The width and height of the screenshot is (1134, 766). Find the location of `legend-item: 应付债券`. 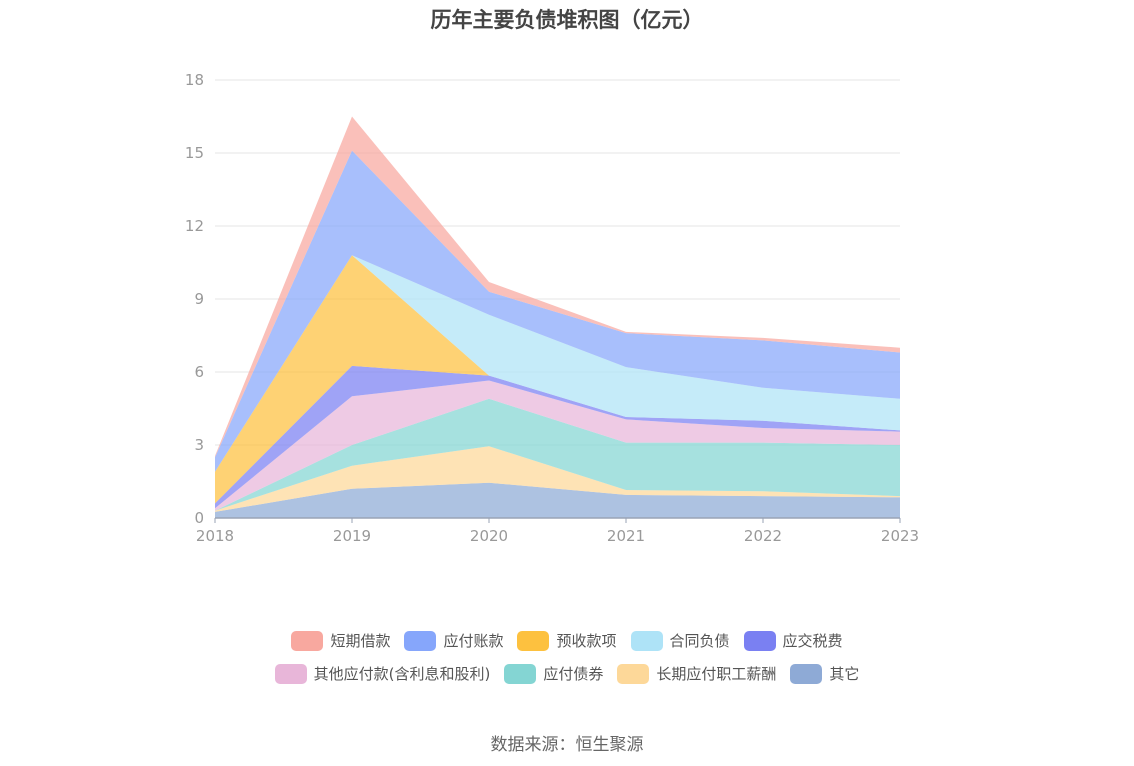

legend-item: 应付债券 is located at coordinates (553, 673).